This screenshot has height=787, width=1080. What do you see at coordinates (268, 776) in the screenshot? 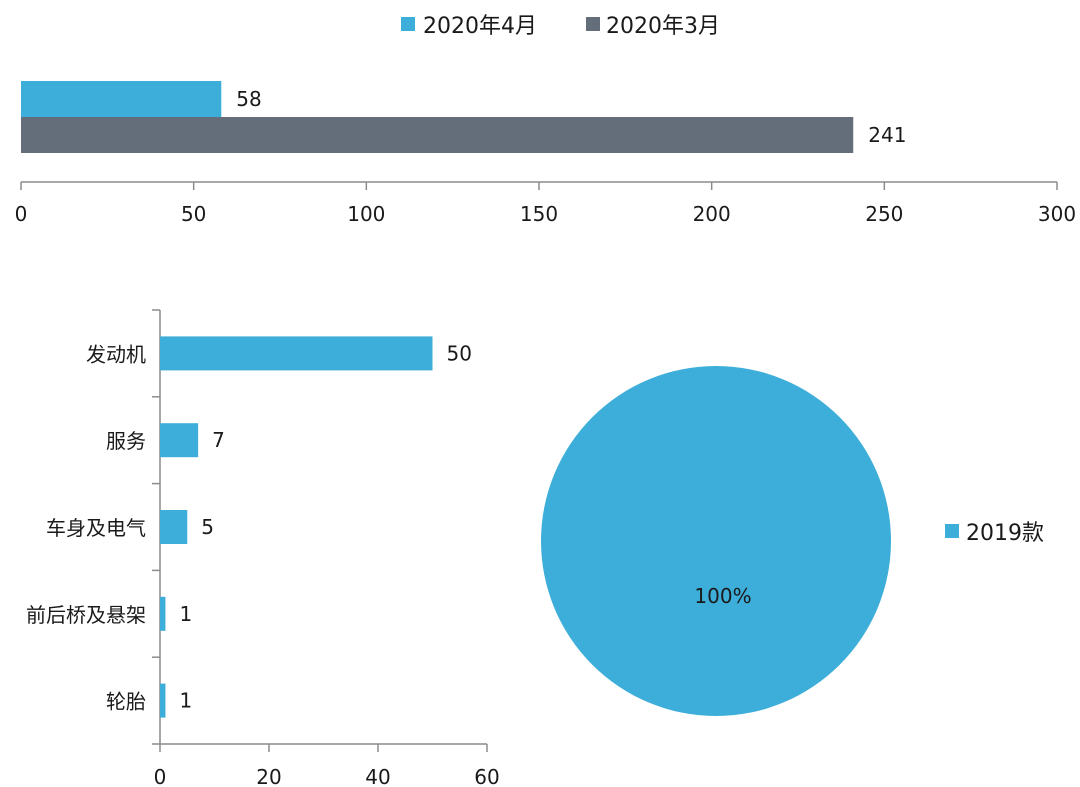
I see `chart2-tick-label: 20` at bounding box center [268, 776].